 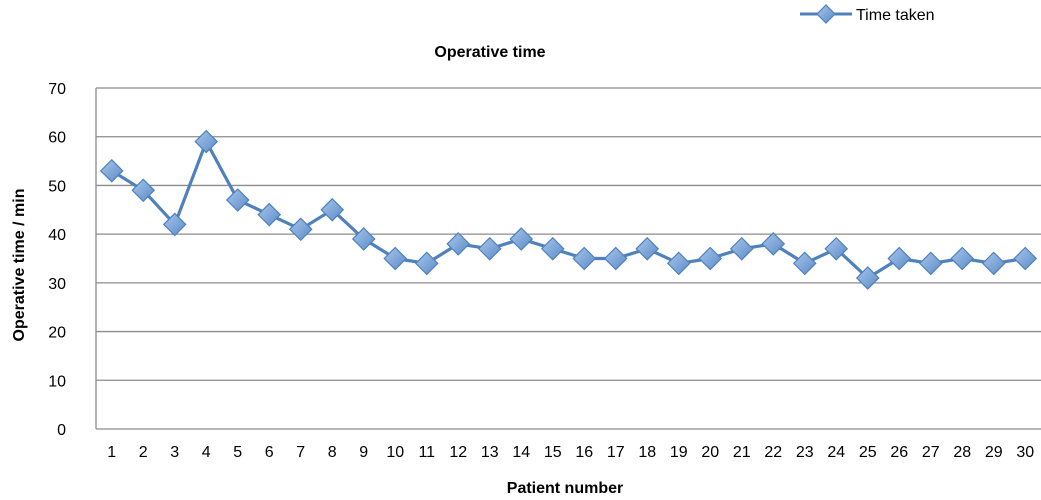 What do you see at coordinates (426, 452) in the screenshot?
I see `x-tick-label: 11` at bounding box center [426, 452].